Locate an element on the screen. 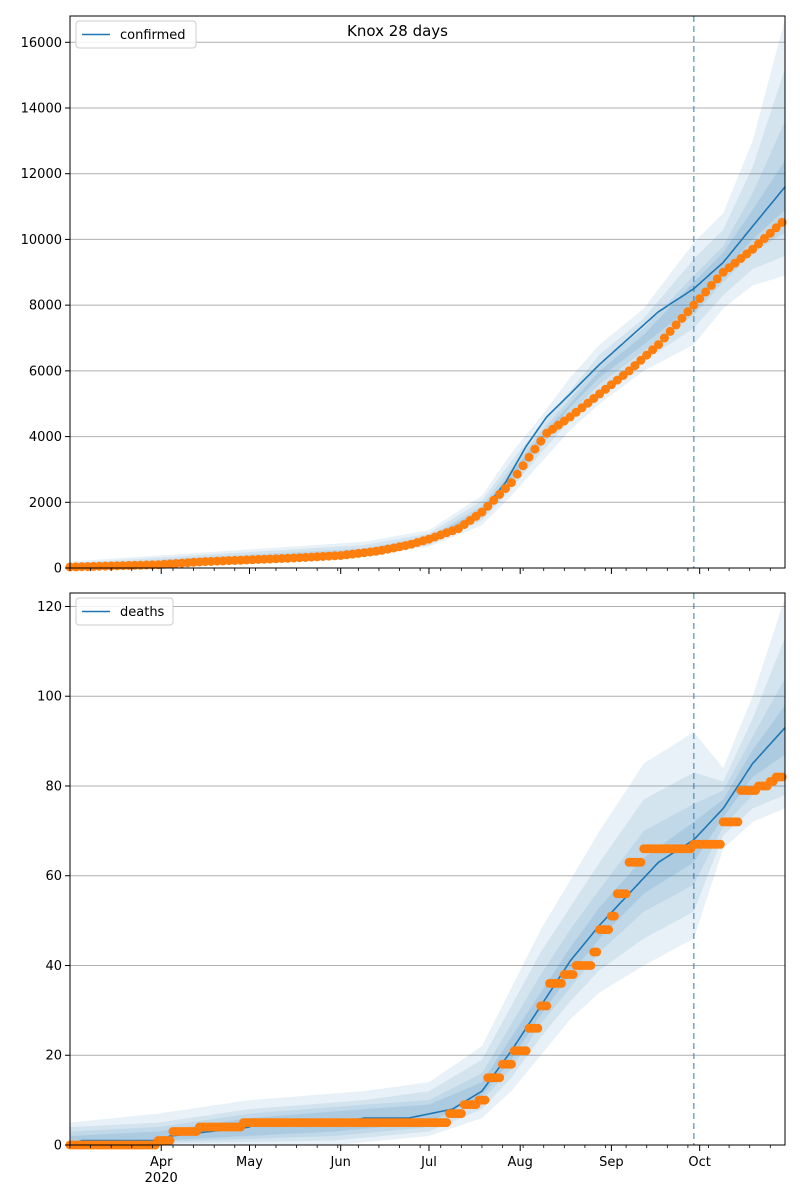 The width and height of the screenshot is (800, 1200). deaths-xtick-label: Sep is located at coordinates (611, 1162).